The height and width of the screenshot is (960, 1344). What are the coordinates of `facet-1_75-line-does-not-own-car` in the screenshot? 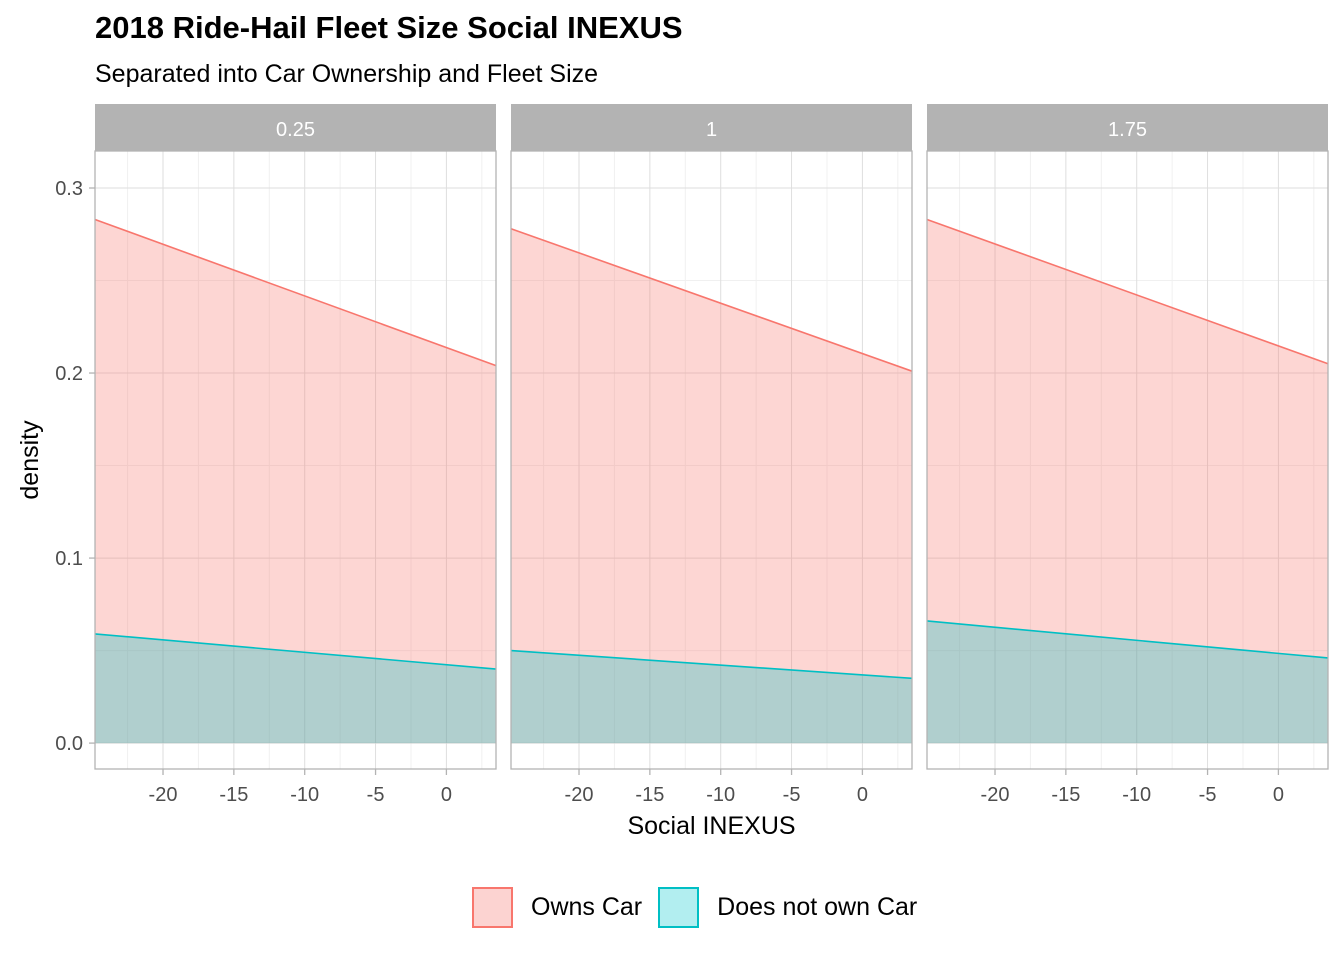 It's located at (1127, 639).